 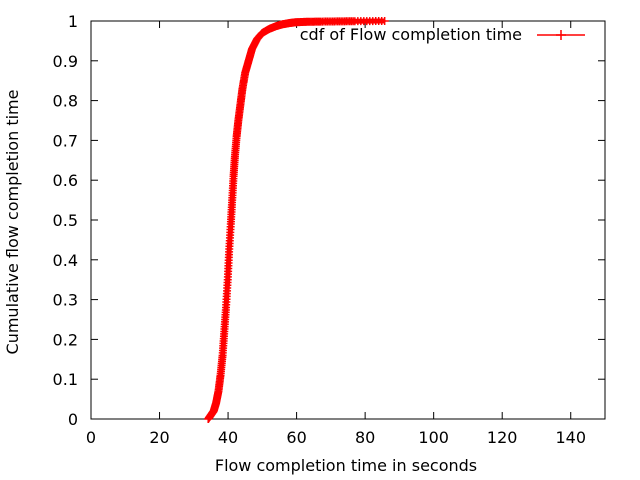 I want to click on y-tick-label: 0, so click(x=73, y=419).